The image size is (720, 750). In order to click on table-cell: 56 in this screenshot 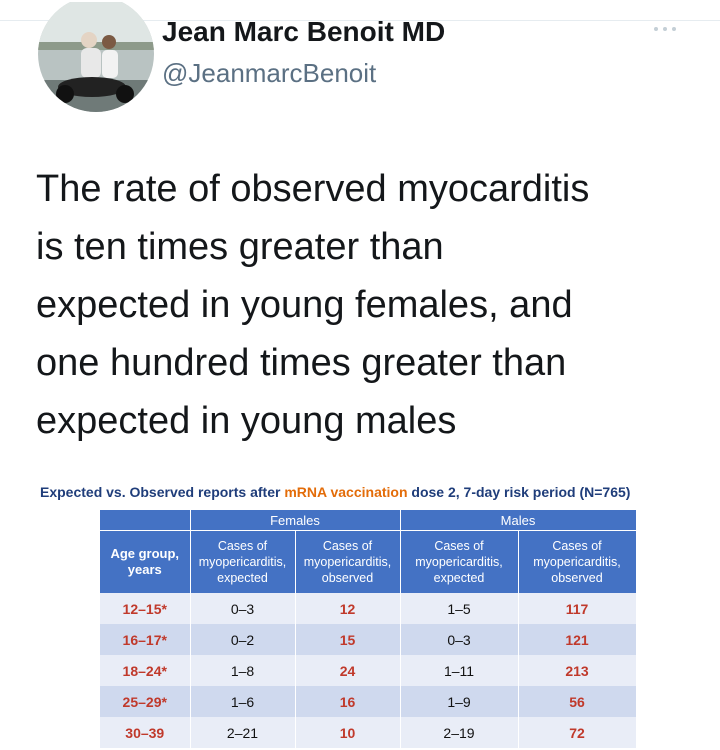, I will do `click(577, 701)`.